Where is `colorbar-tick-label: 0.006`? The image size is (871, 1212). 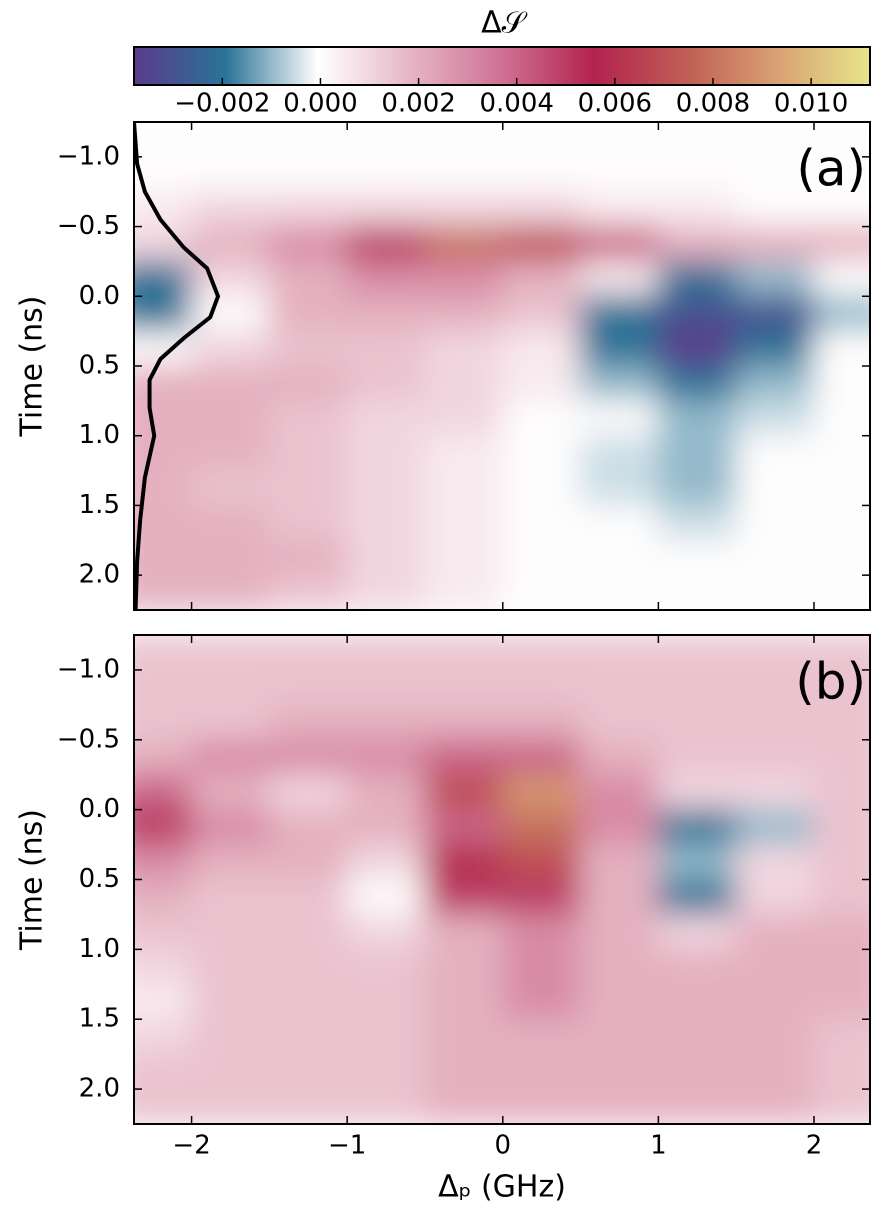 colorbar-tick-label: 0.006 is located at coordinates (615, 104).